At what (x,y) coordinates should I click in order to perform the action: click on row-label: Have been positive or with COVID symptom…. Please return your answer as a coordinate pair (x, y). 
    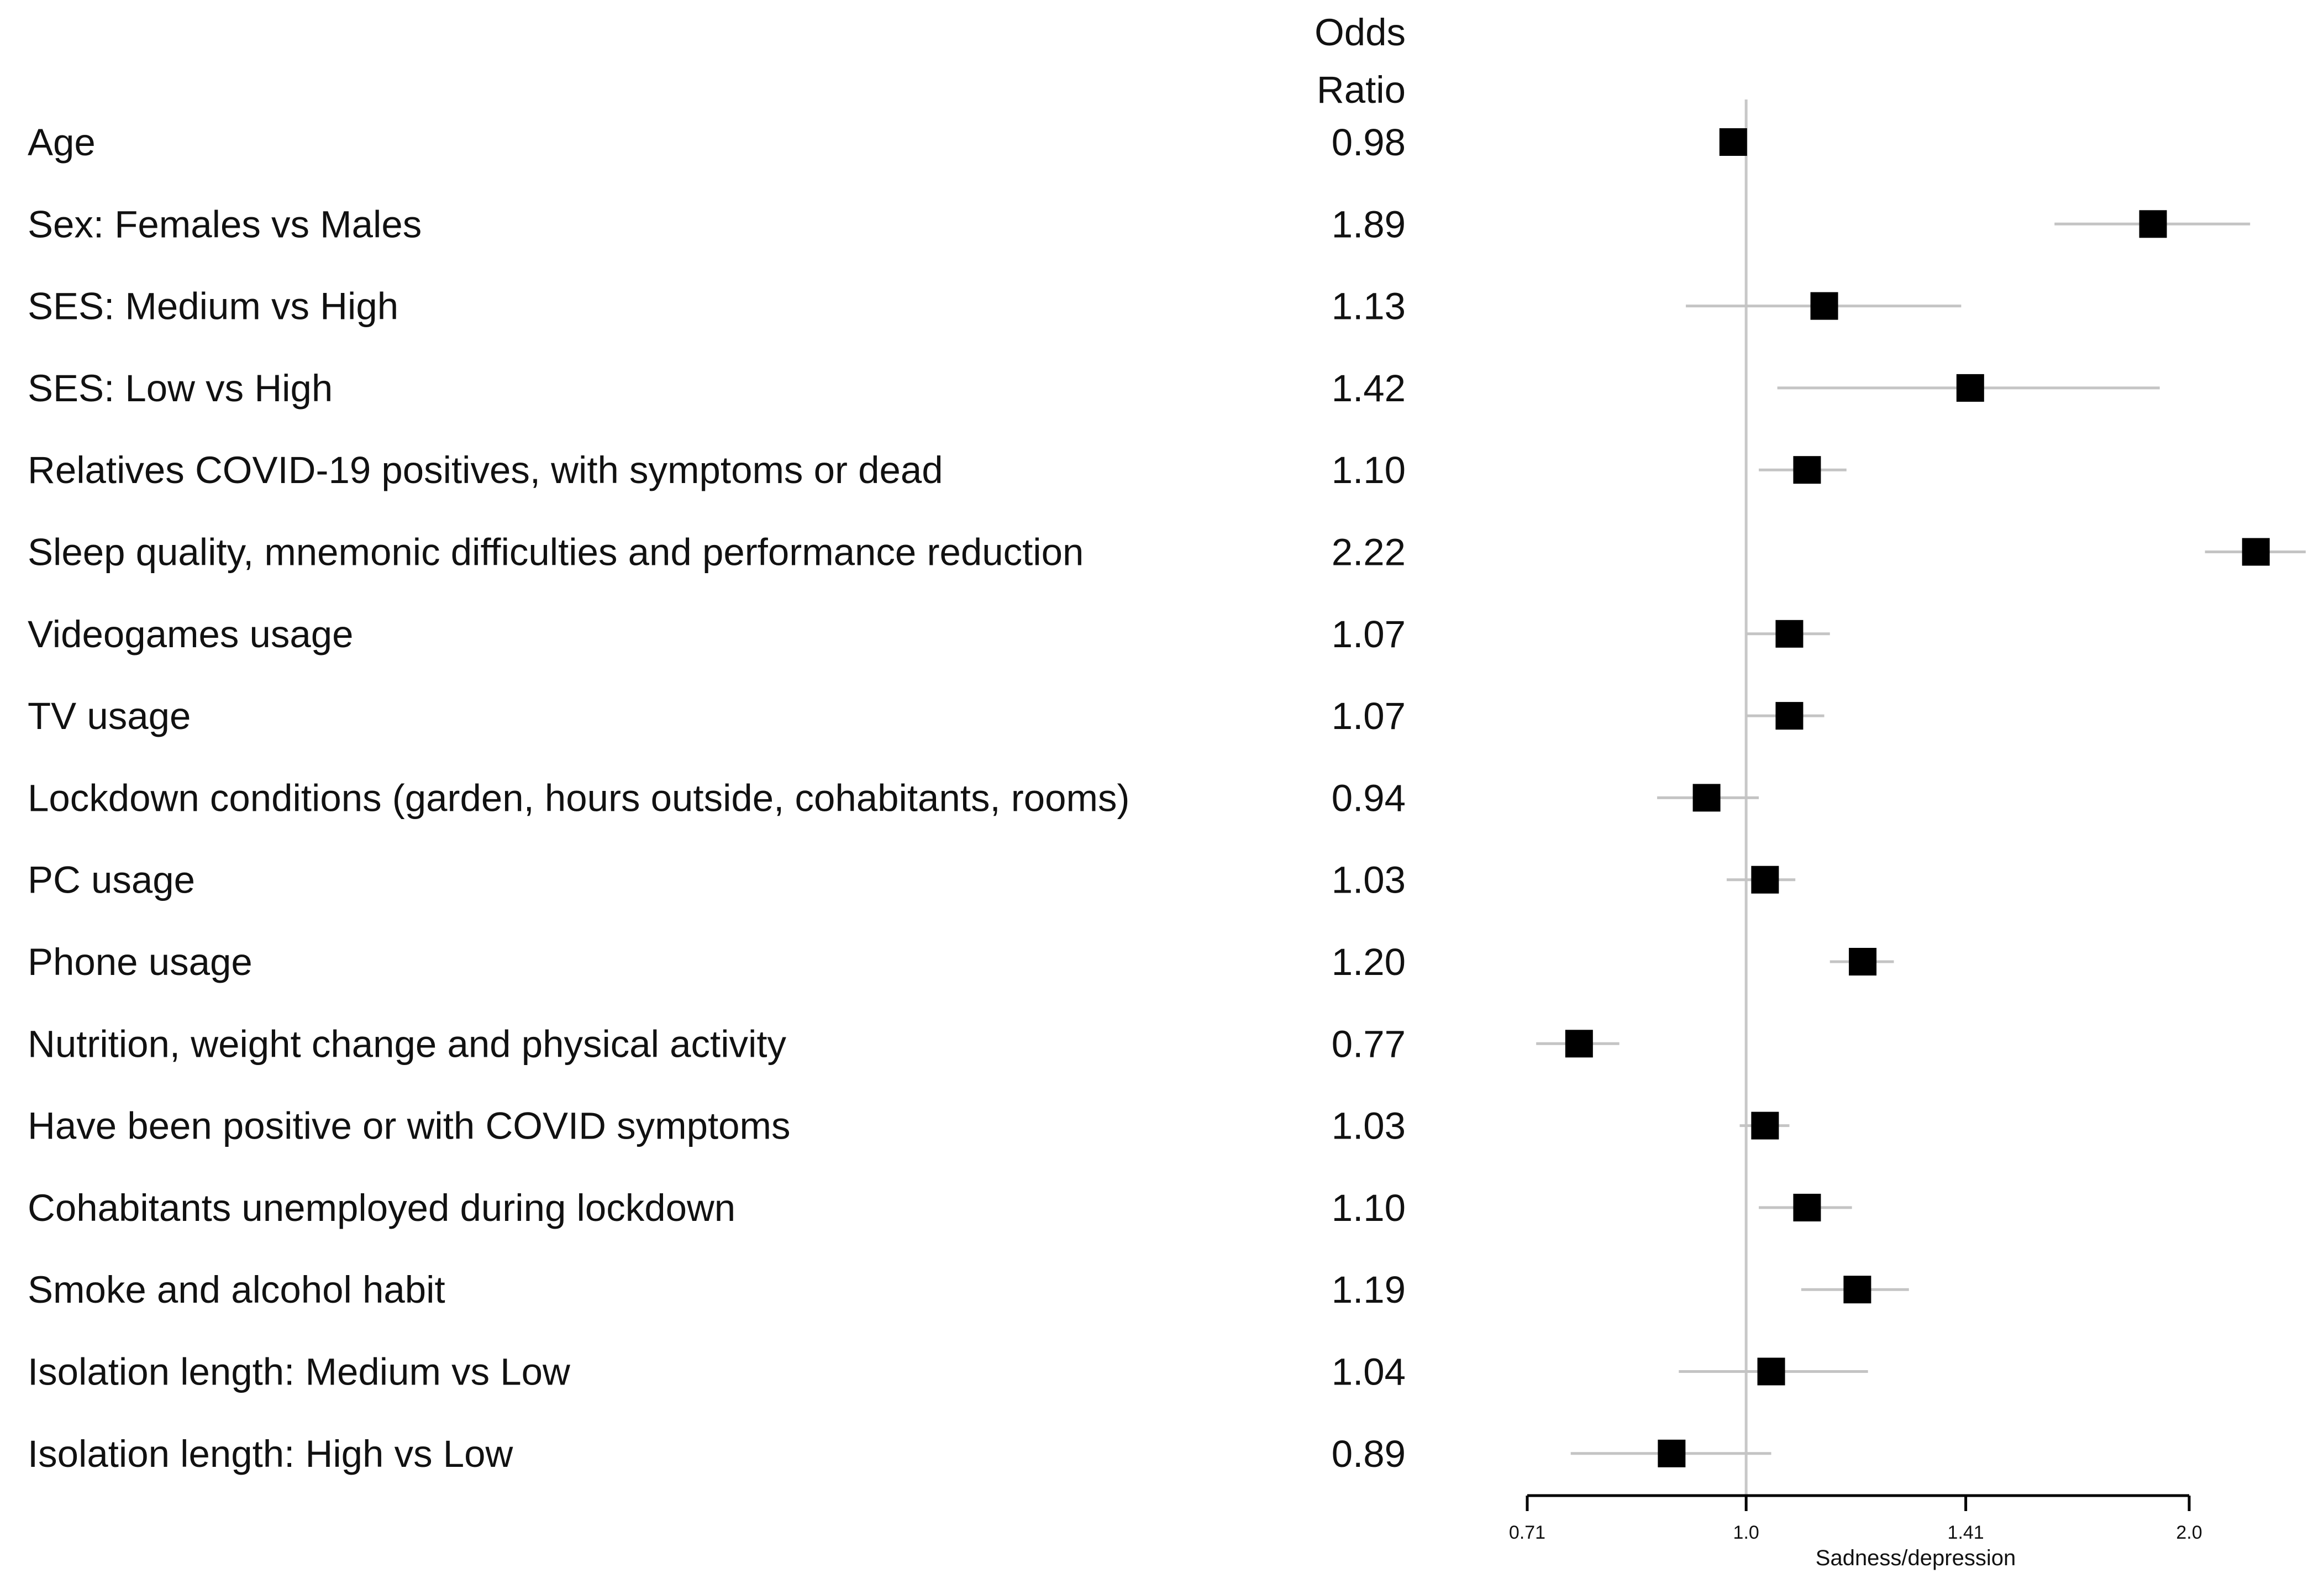
    Looking at the image, I should click on (409, 1126).